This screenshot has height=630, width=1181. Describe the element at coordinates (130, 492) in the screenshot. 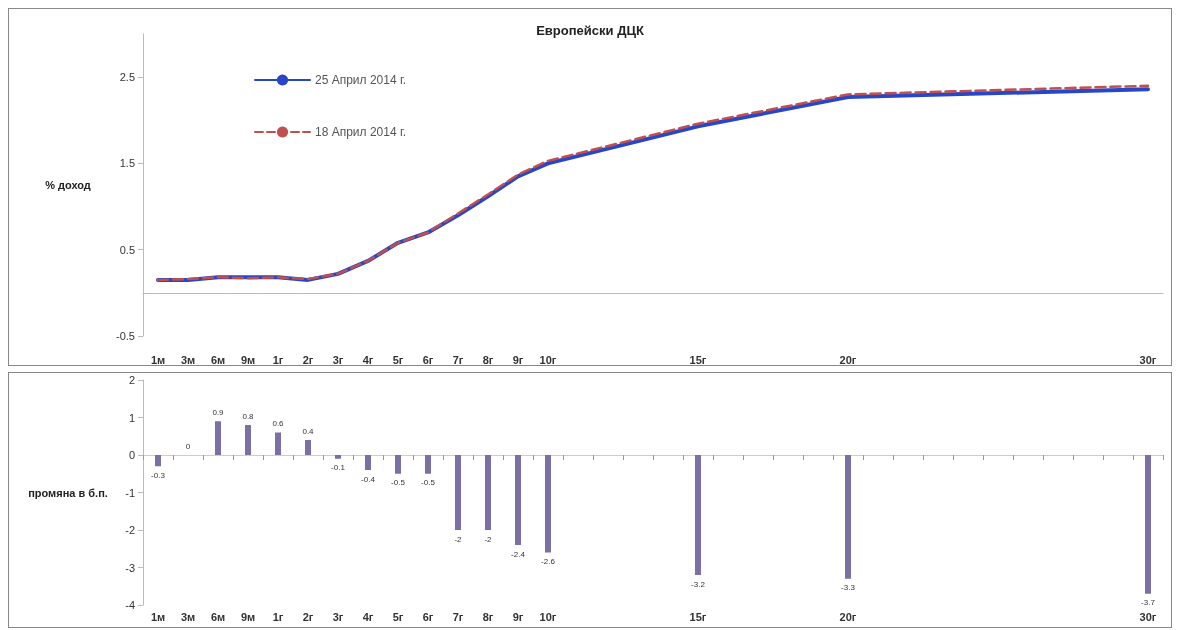

I see `y-tick-label: -1` at that location.